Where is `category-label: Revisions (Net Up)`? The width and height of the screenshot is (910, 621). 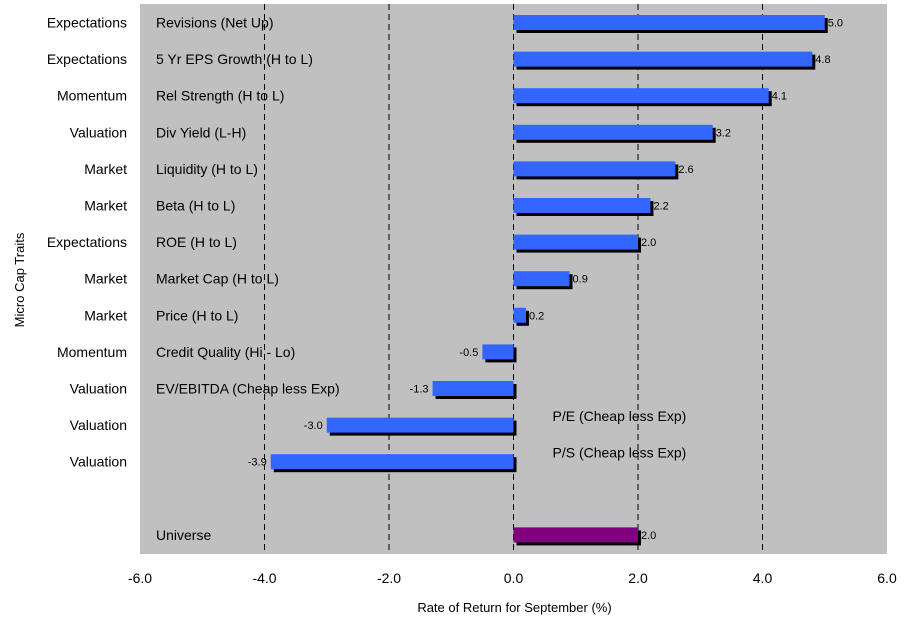
category-label: Revisions (Net Up) is located at coordinates (214, 23).